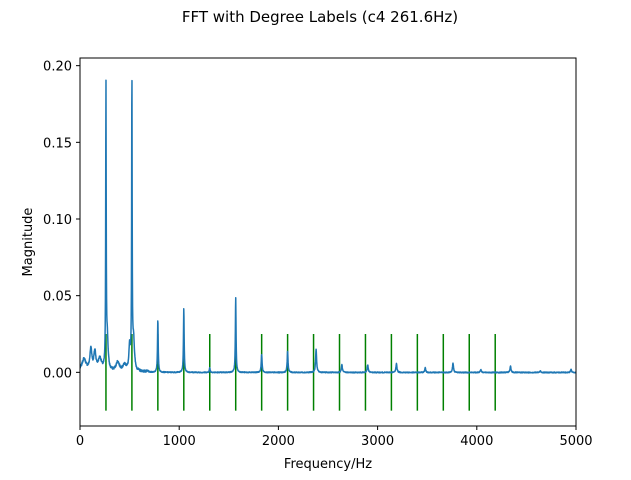 Image resolution: width=631 pixels, height=480 pixels. What do you see at coordinates (57, 373) in the screenshot?
I see `y-tick-label: 0.00` at bounding box center [57, 373].